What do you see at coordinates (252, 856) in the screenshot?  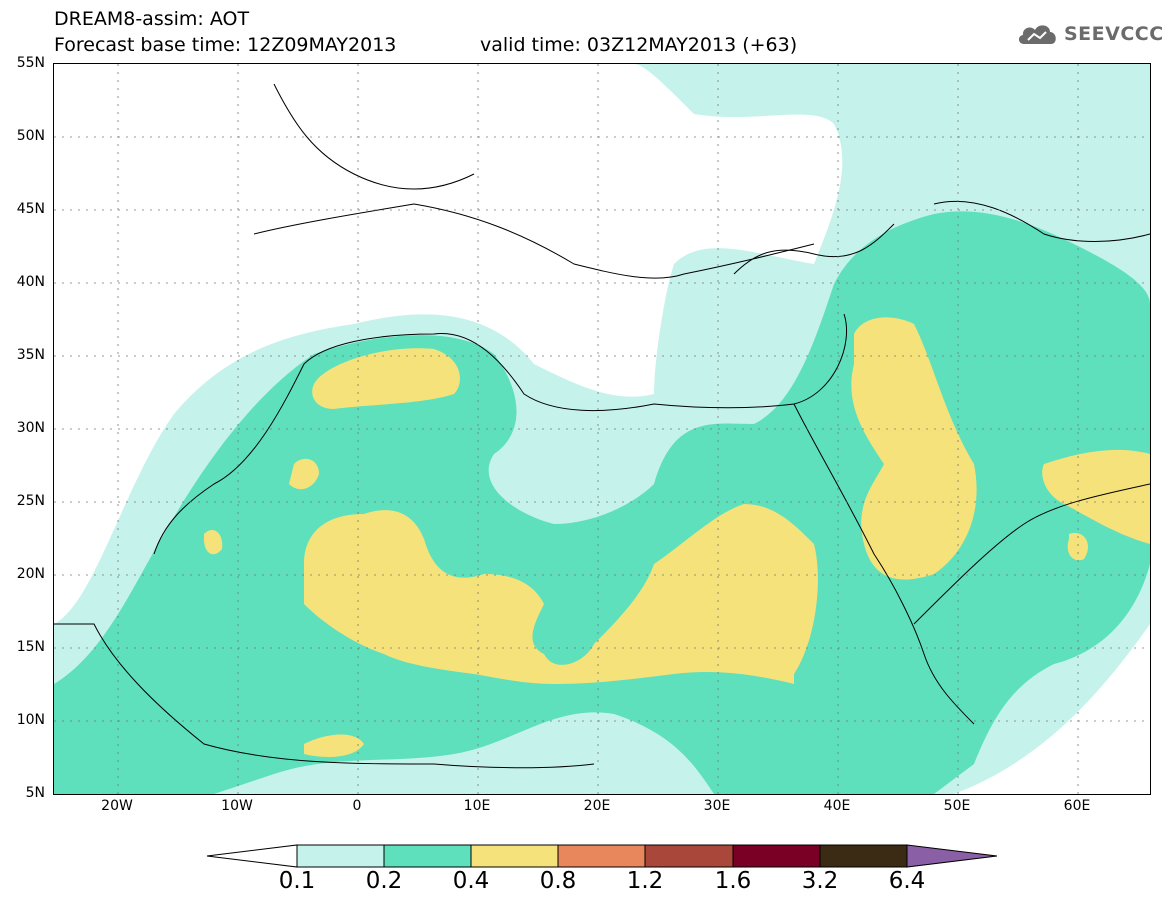 I see `colorbar-under-arrow` at bounding box center [252, 856].